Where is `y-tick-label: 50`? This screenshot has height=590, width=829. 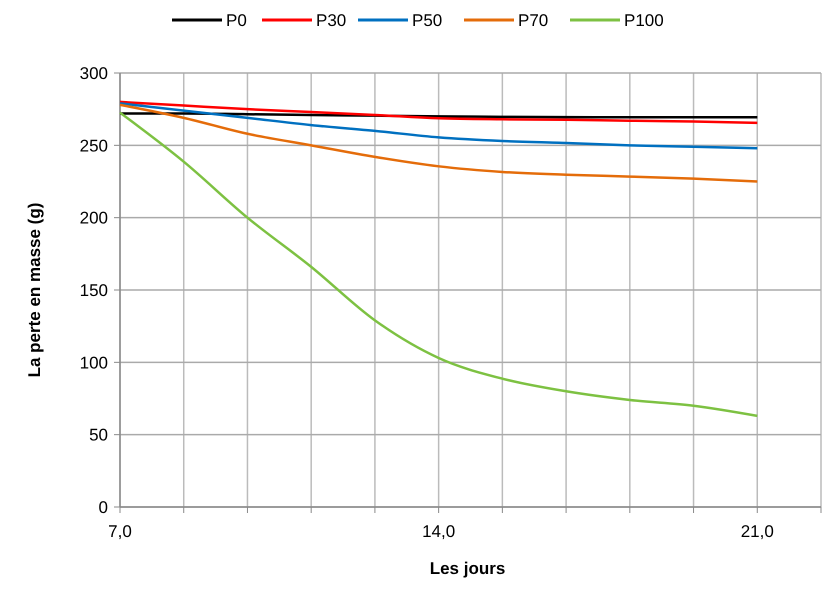
y-tick-label: 50 is located at coordinates (98, 435).